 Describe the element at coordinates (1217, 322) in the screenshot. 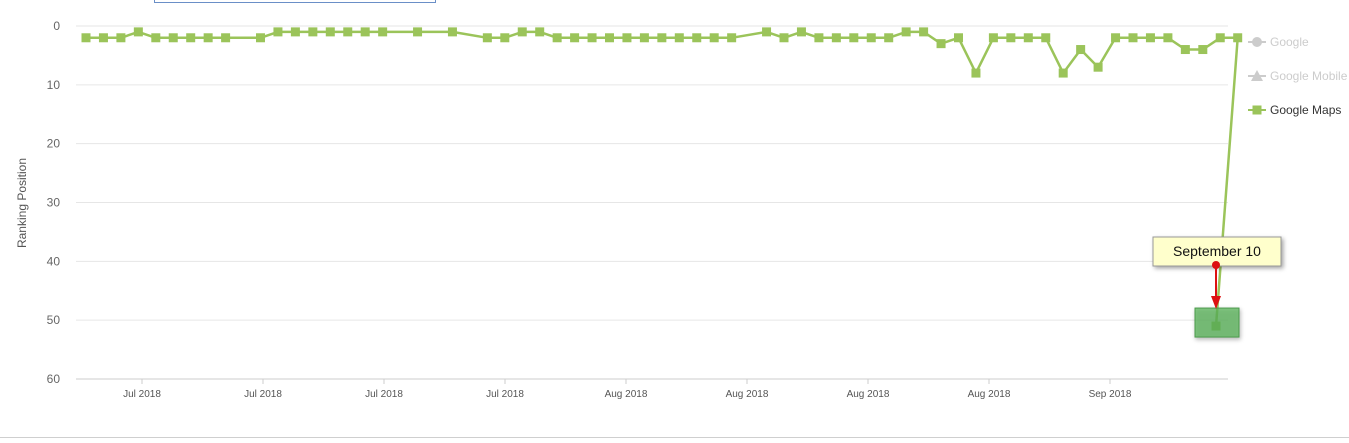

I see `annotation-highlight-box` at that location.